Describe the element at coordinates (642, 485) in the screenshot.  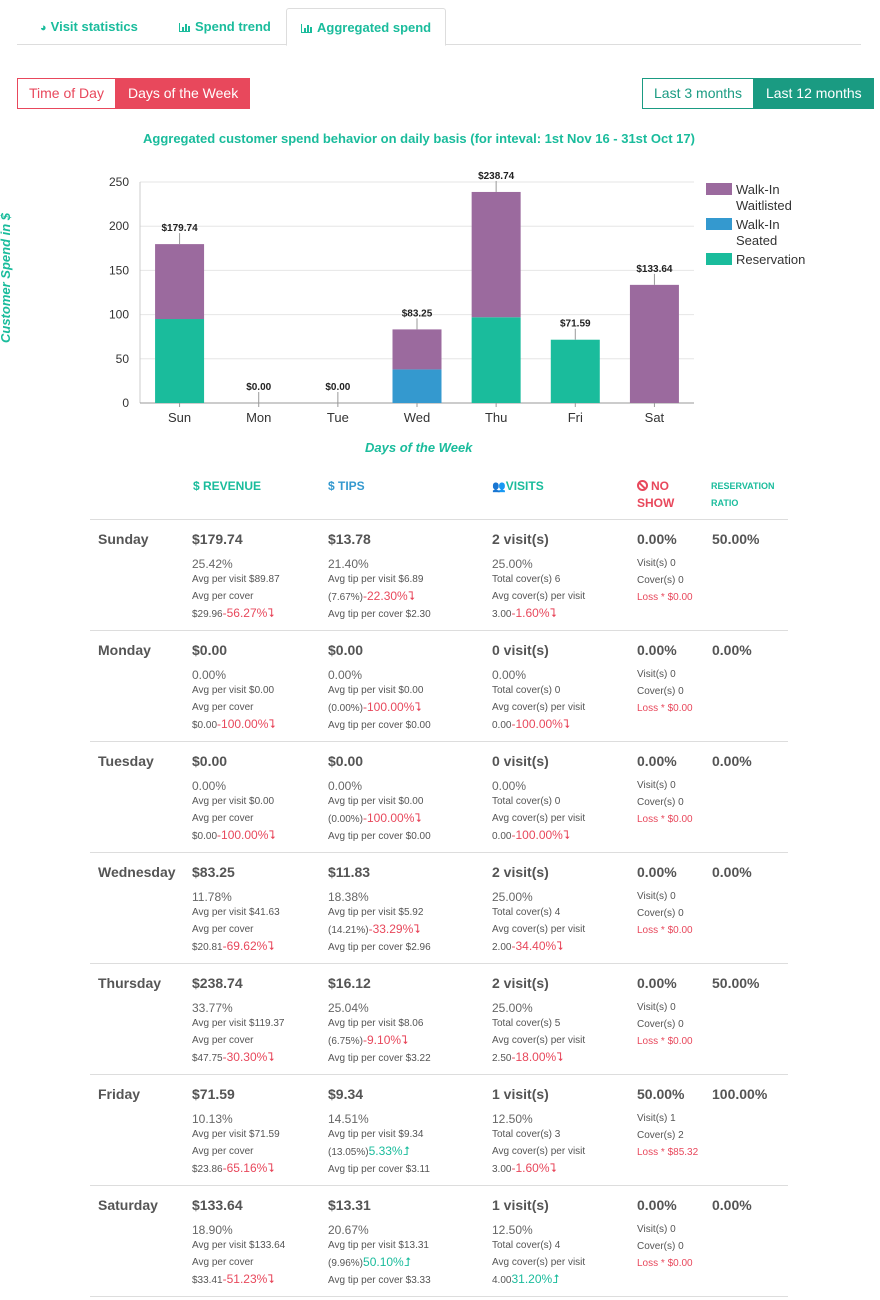
I see `ban-icon` at that location.